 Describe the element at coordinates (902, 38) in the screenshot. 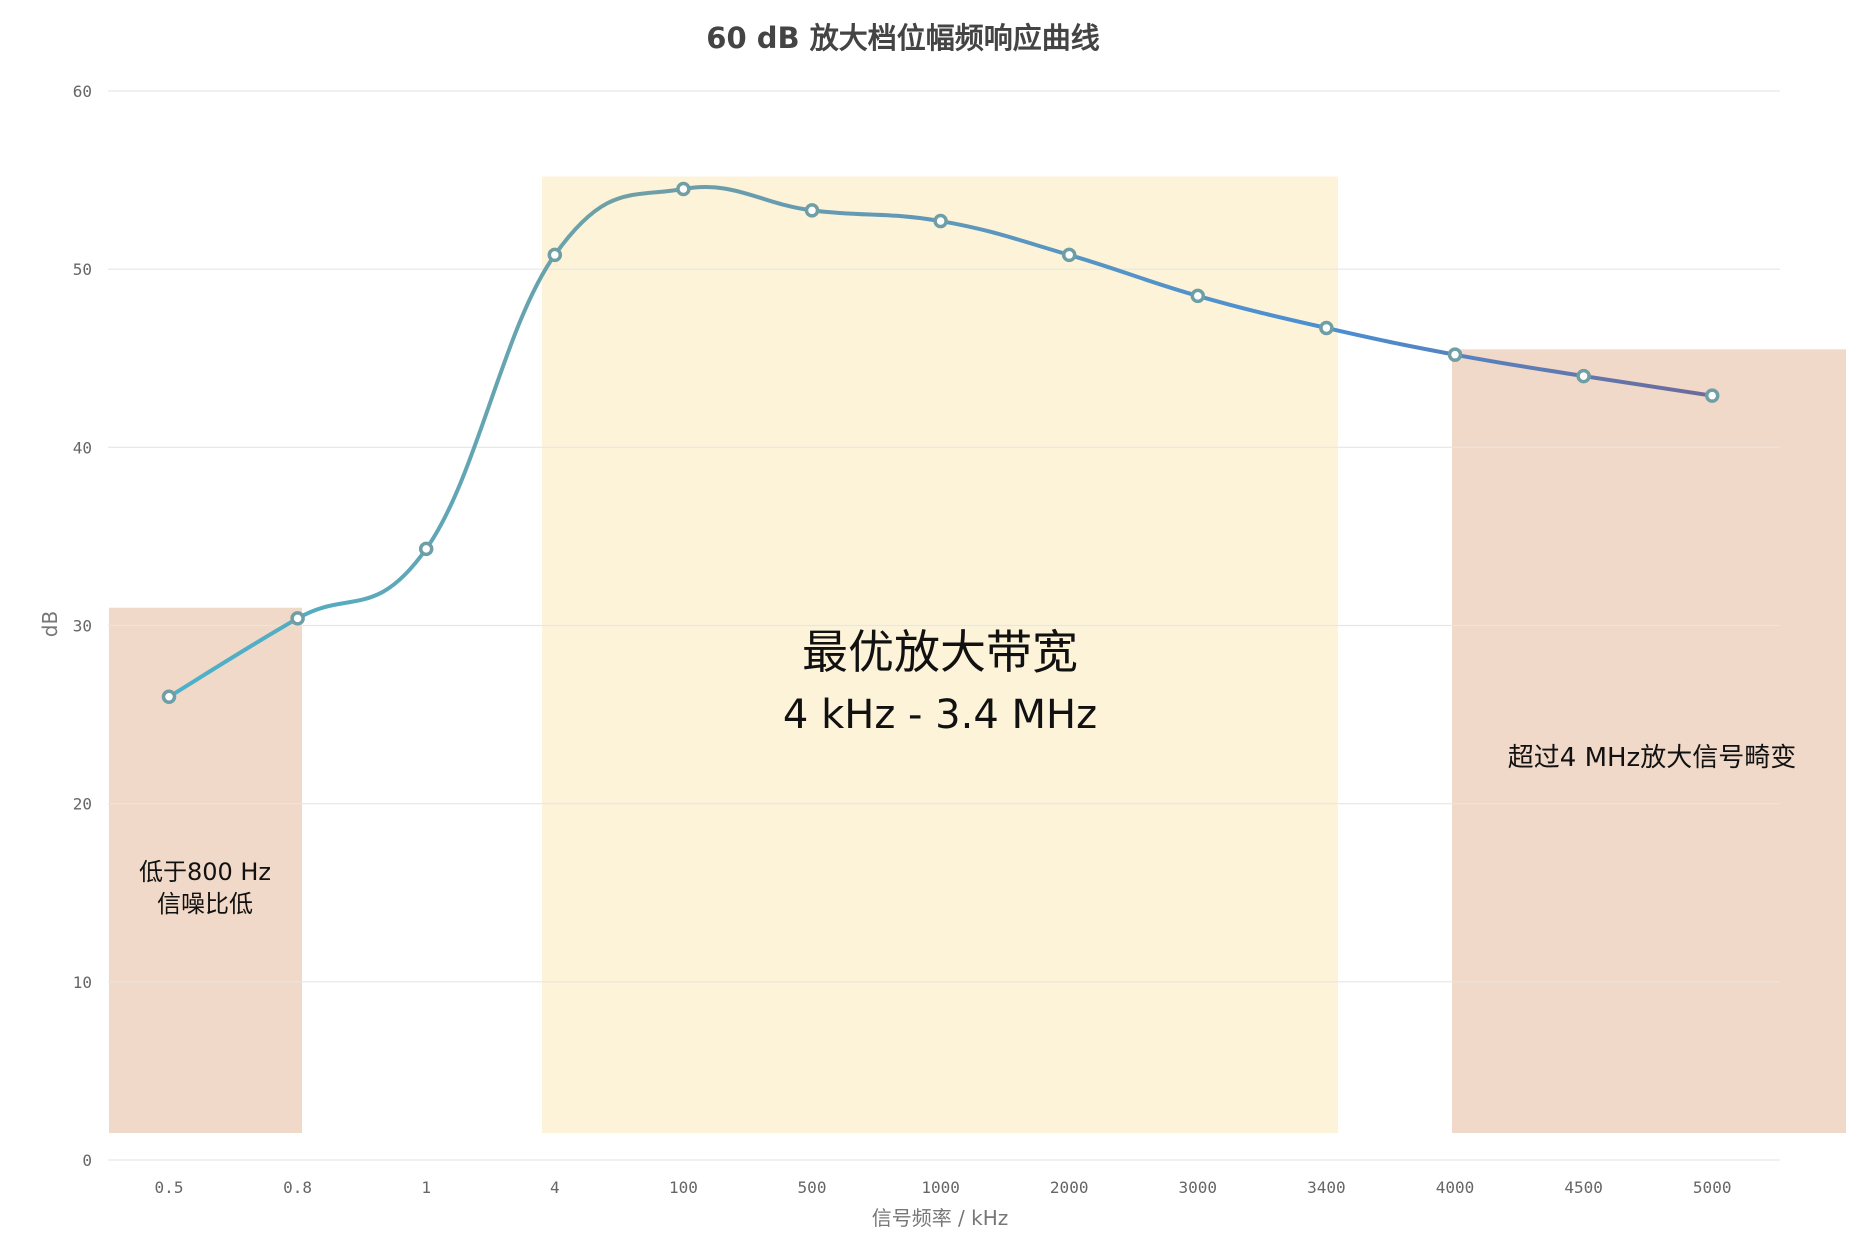

I see `chart-title: 60 dB 放大档位幅频响应曲线` at that location.